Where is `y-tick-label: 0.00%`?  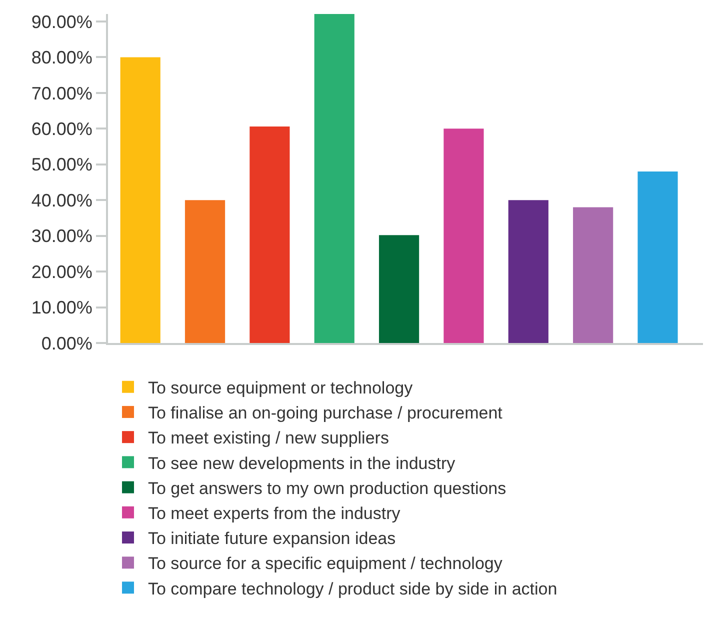 y-tick-label: 0.00% is located at coordinates (66, 343).